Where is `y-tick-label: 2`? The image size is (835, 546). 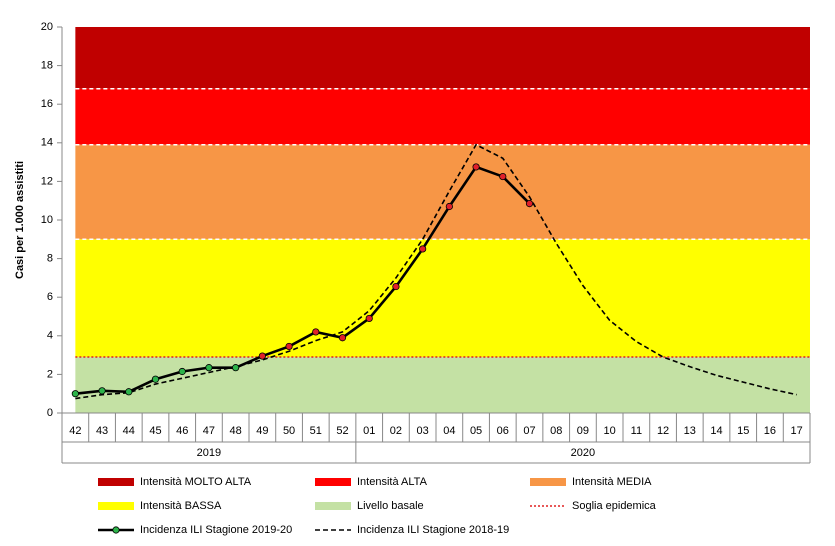 y-tick-label: 2 is located at coordinates (50, 374).